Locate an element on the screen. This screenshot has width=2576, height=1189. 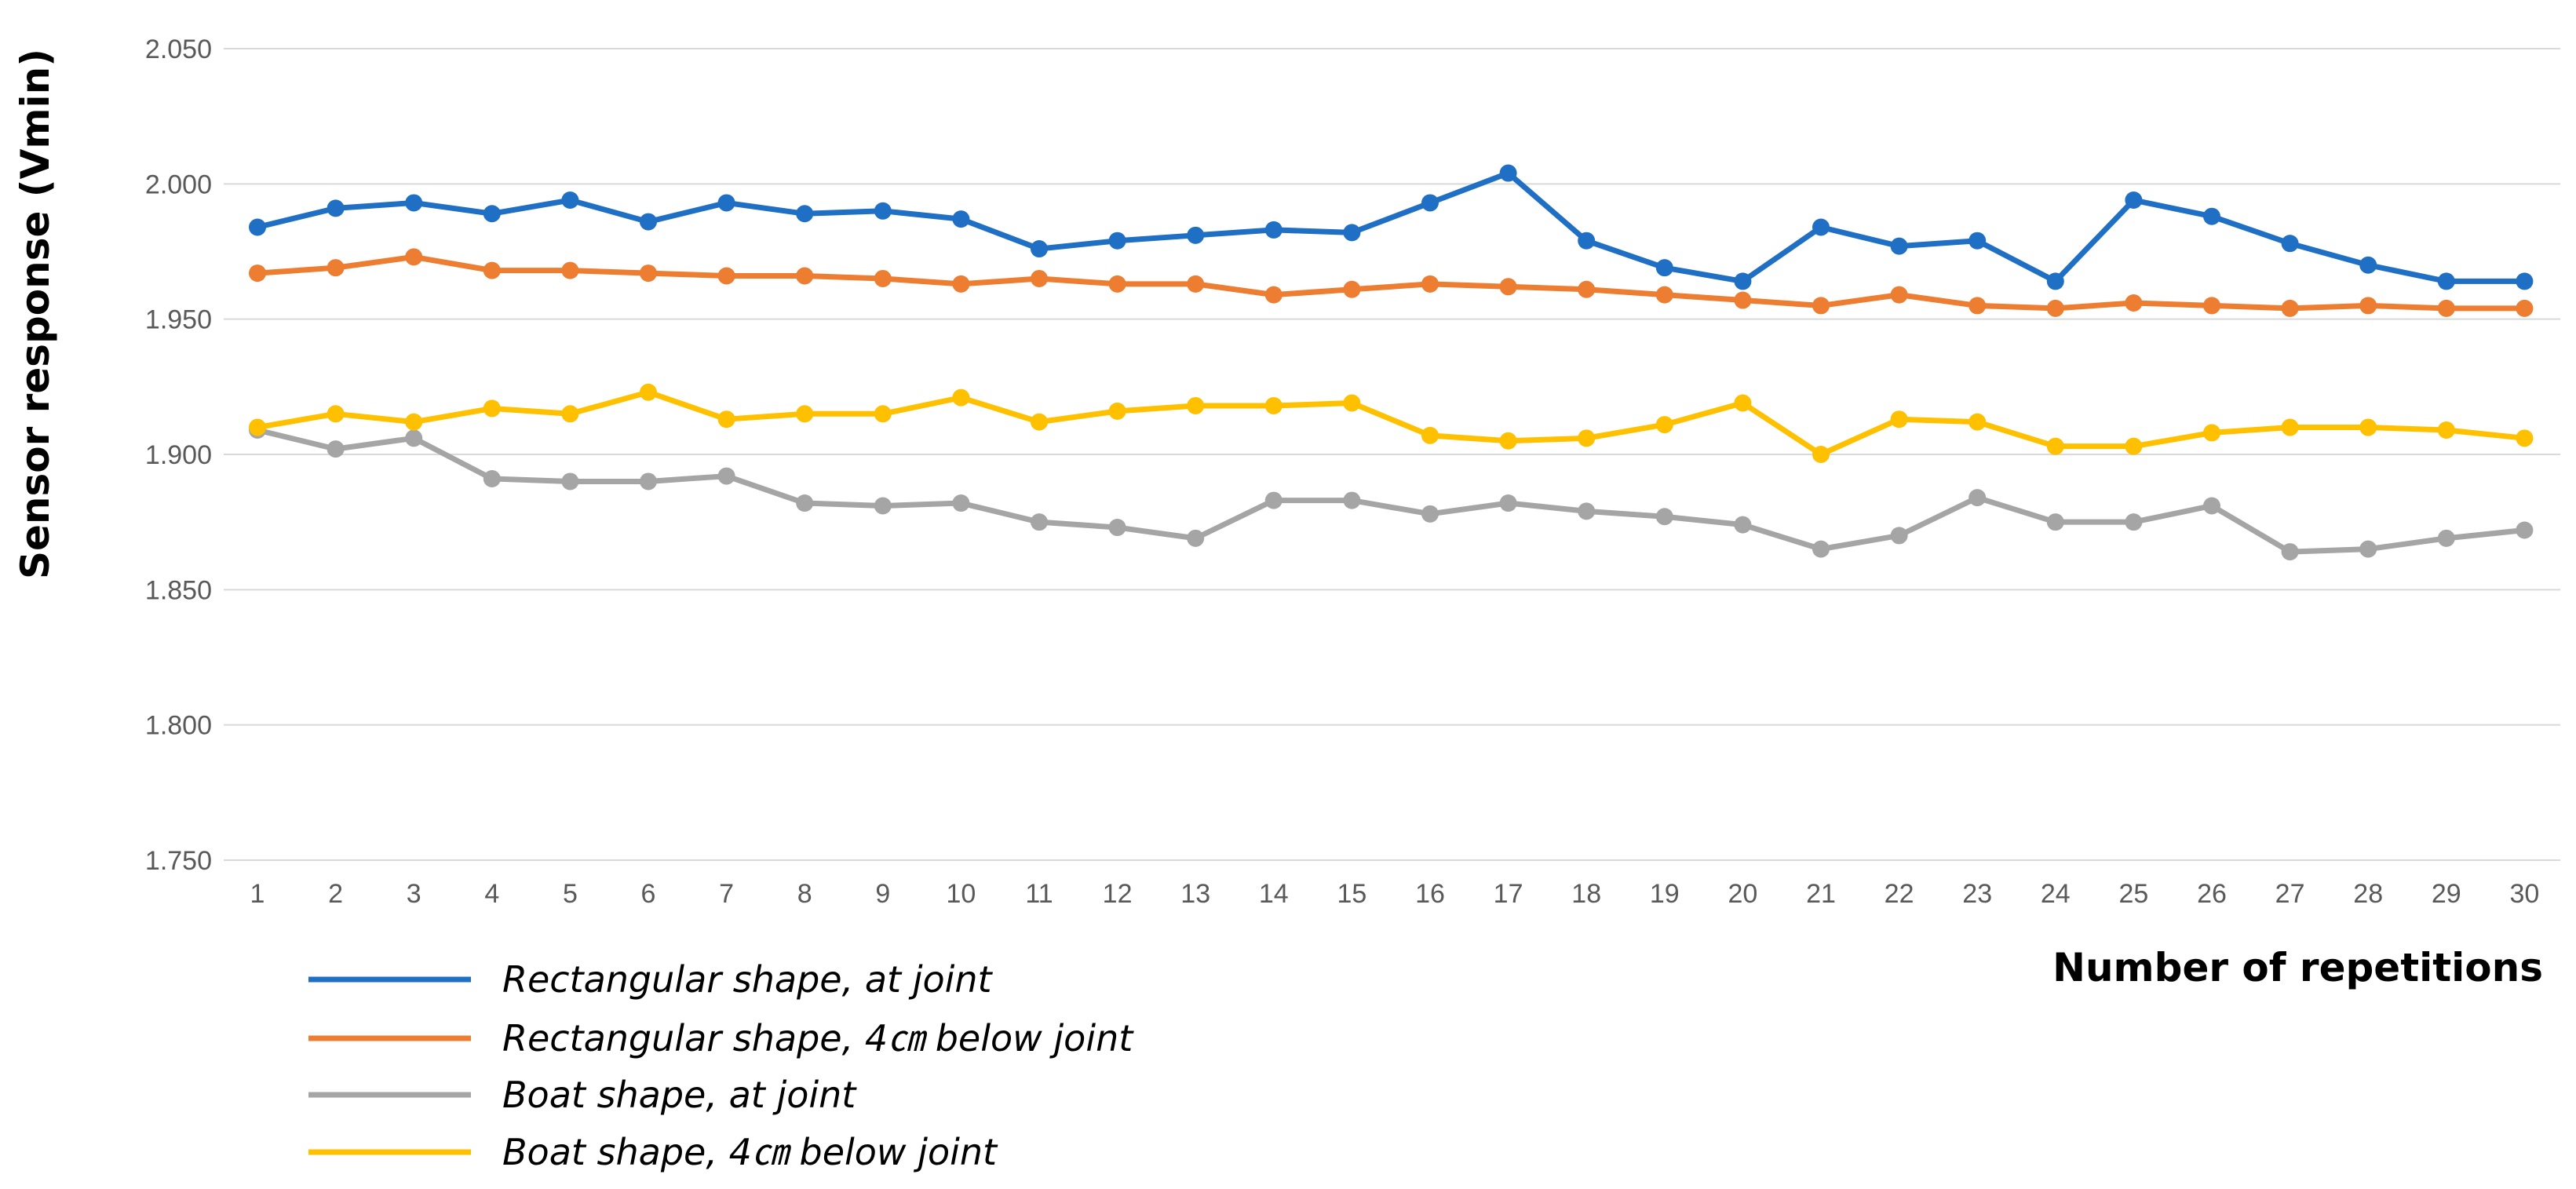
x-tick-label: 16 is located at coordinates (1430, 894).